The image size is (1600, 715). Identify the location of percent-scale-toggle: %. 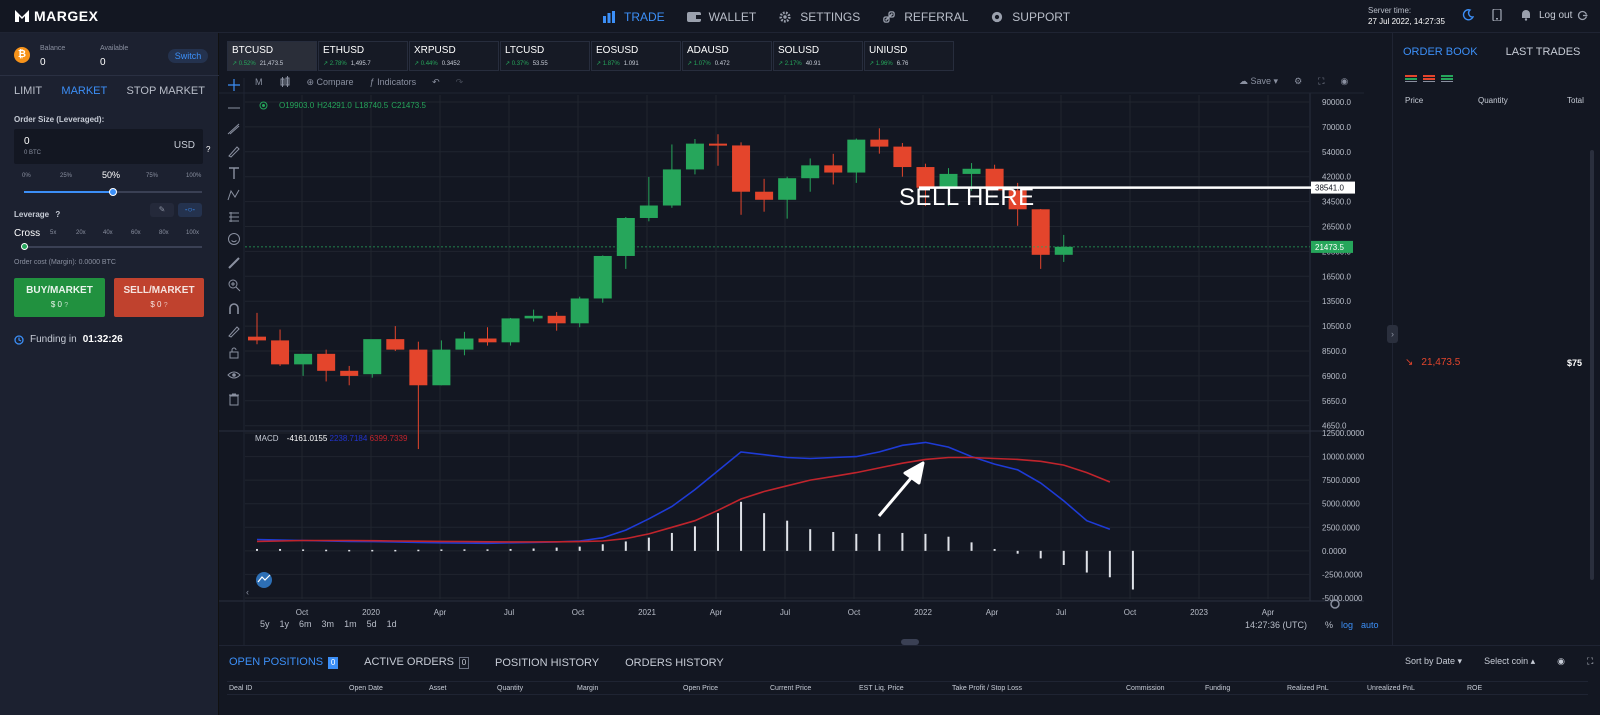
(1329, 625).